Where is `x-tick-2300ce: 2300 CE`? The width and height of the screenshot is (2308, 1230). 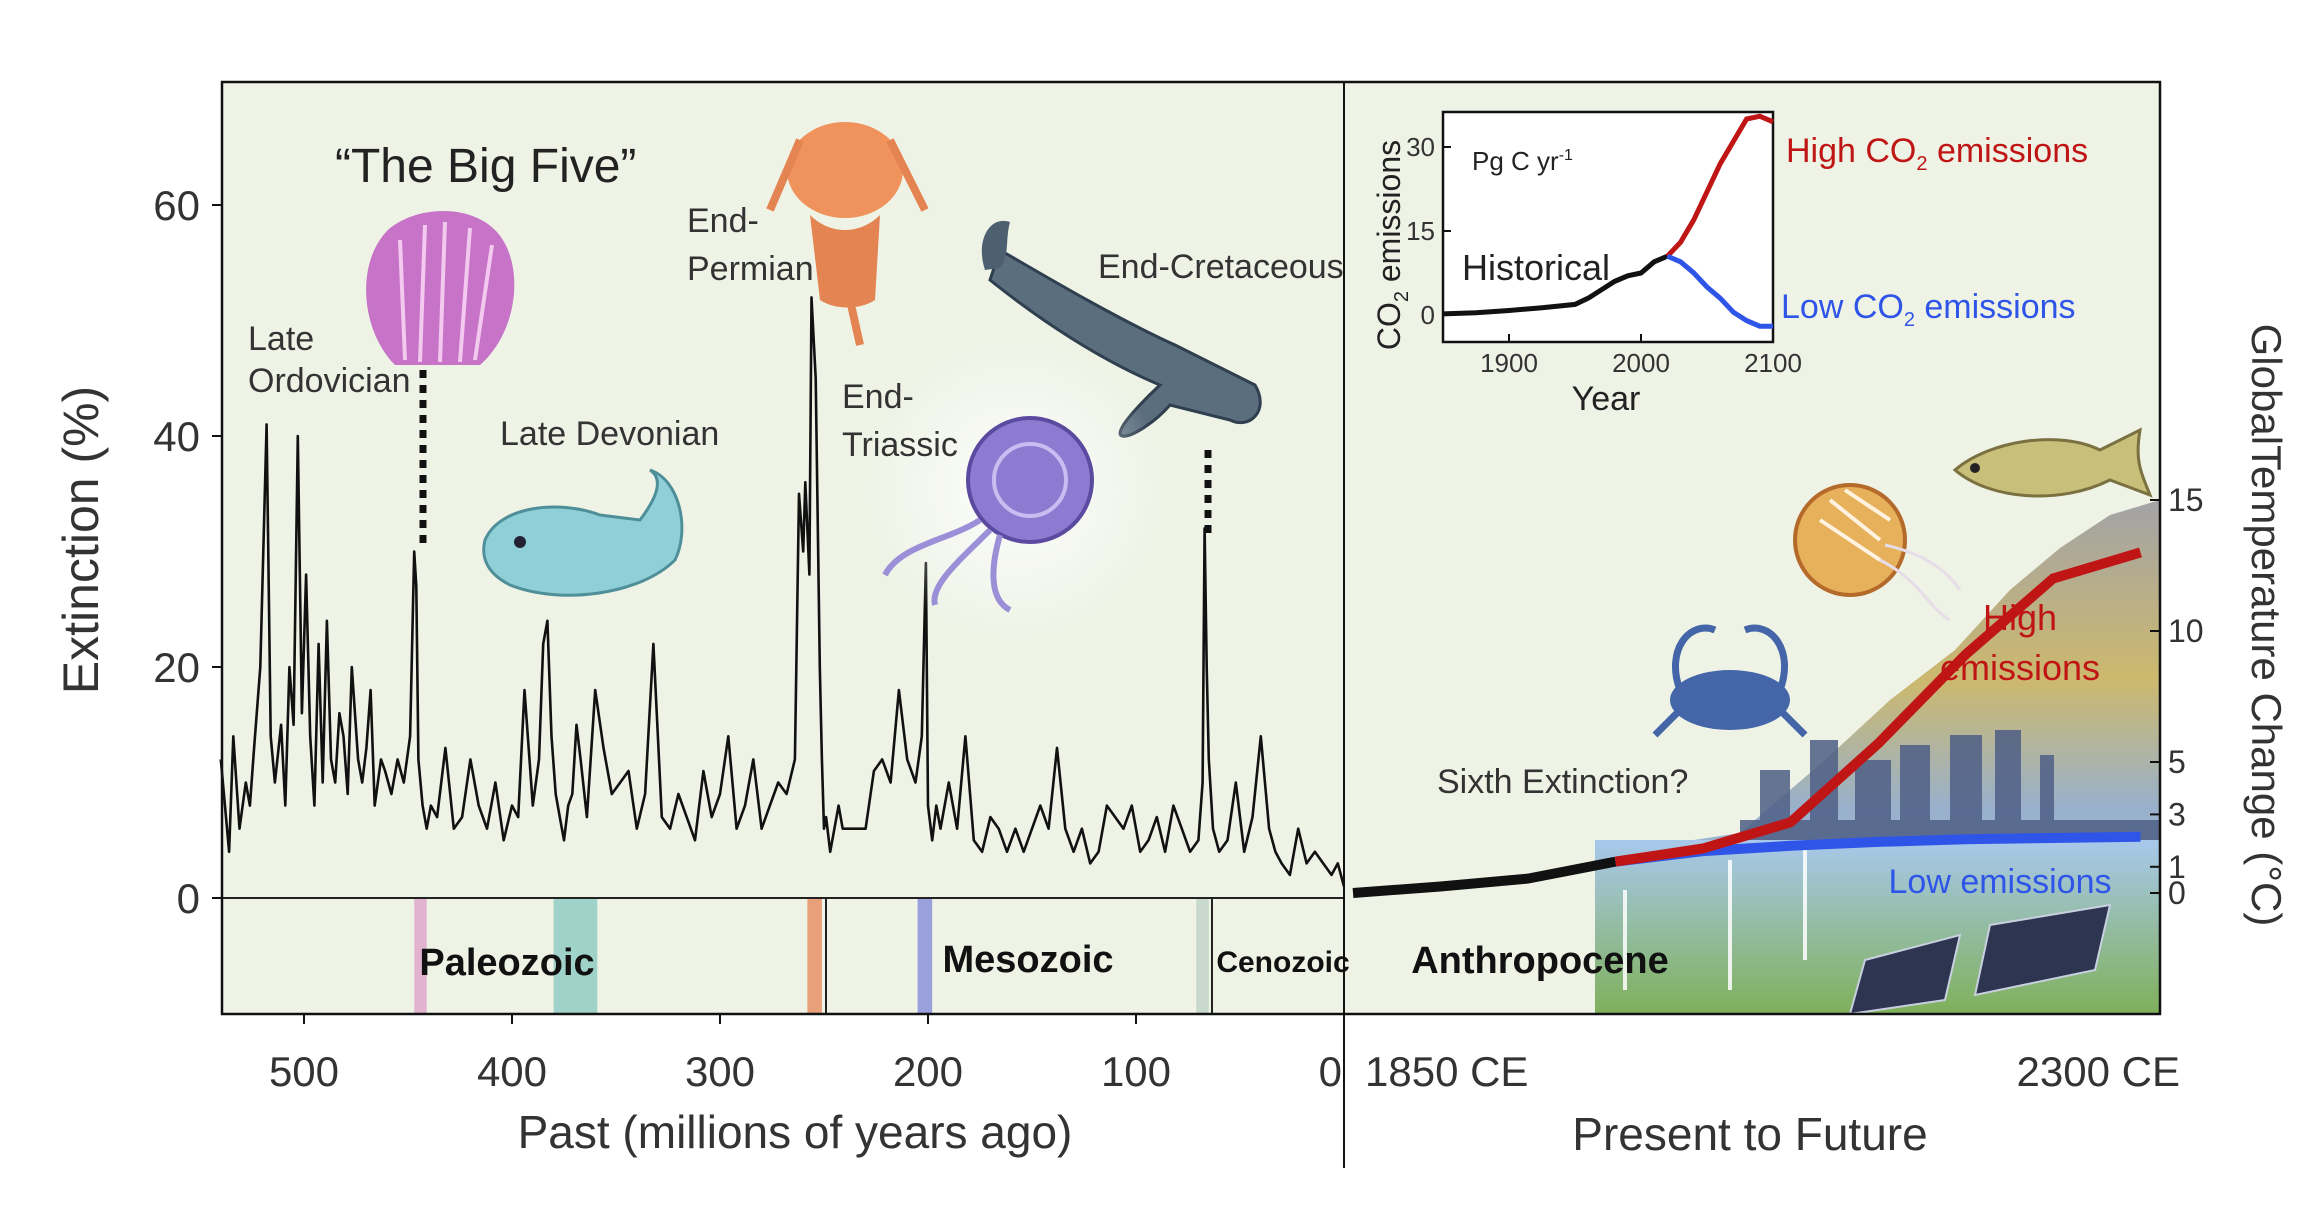
x-tick-2300ce: 2300 CE is located at coordinates (2098, 1071).